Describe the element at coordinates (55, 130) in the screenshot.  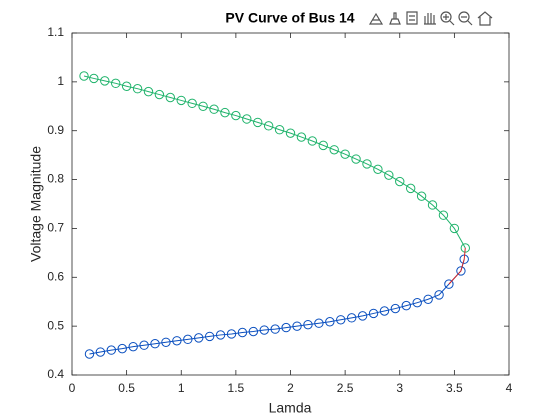
I see `y-tick-label: 0.9` at that location.